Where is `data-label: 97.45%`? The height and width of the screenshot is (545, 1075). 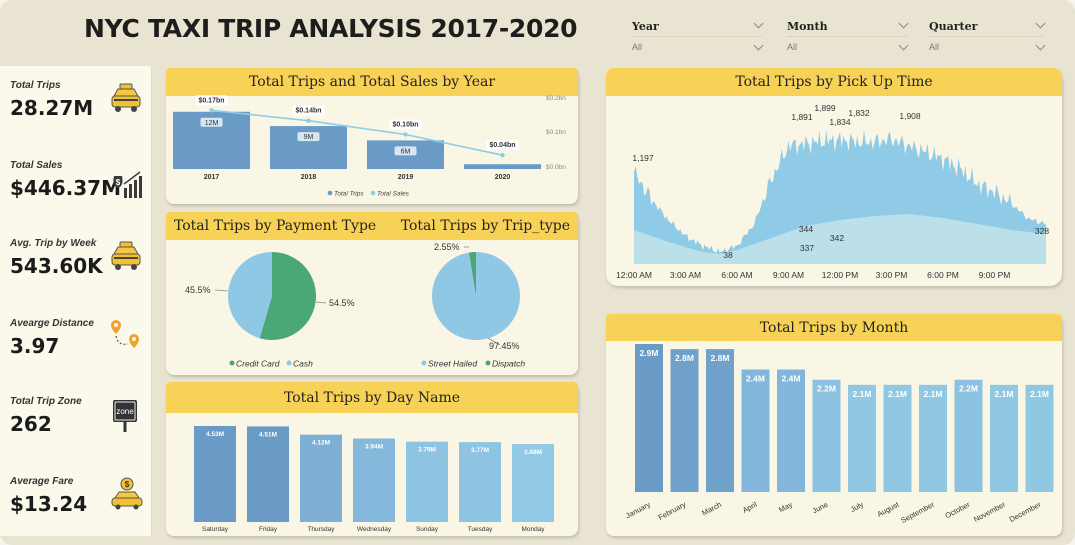
data-label: 97.45% is located at coordinates (504, 346).